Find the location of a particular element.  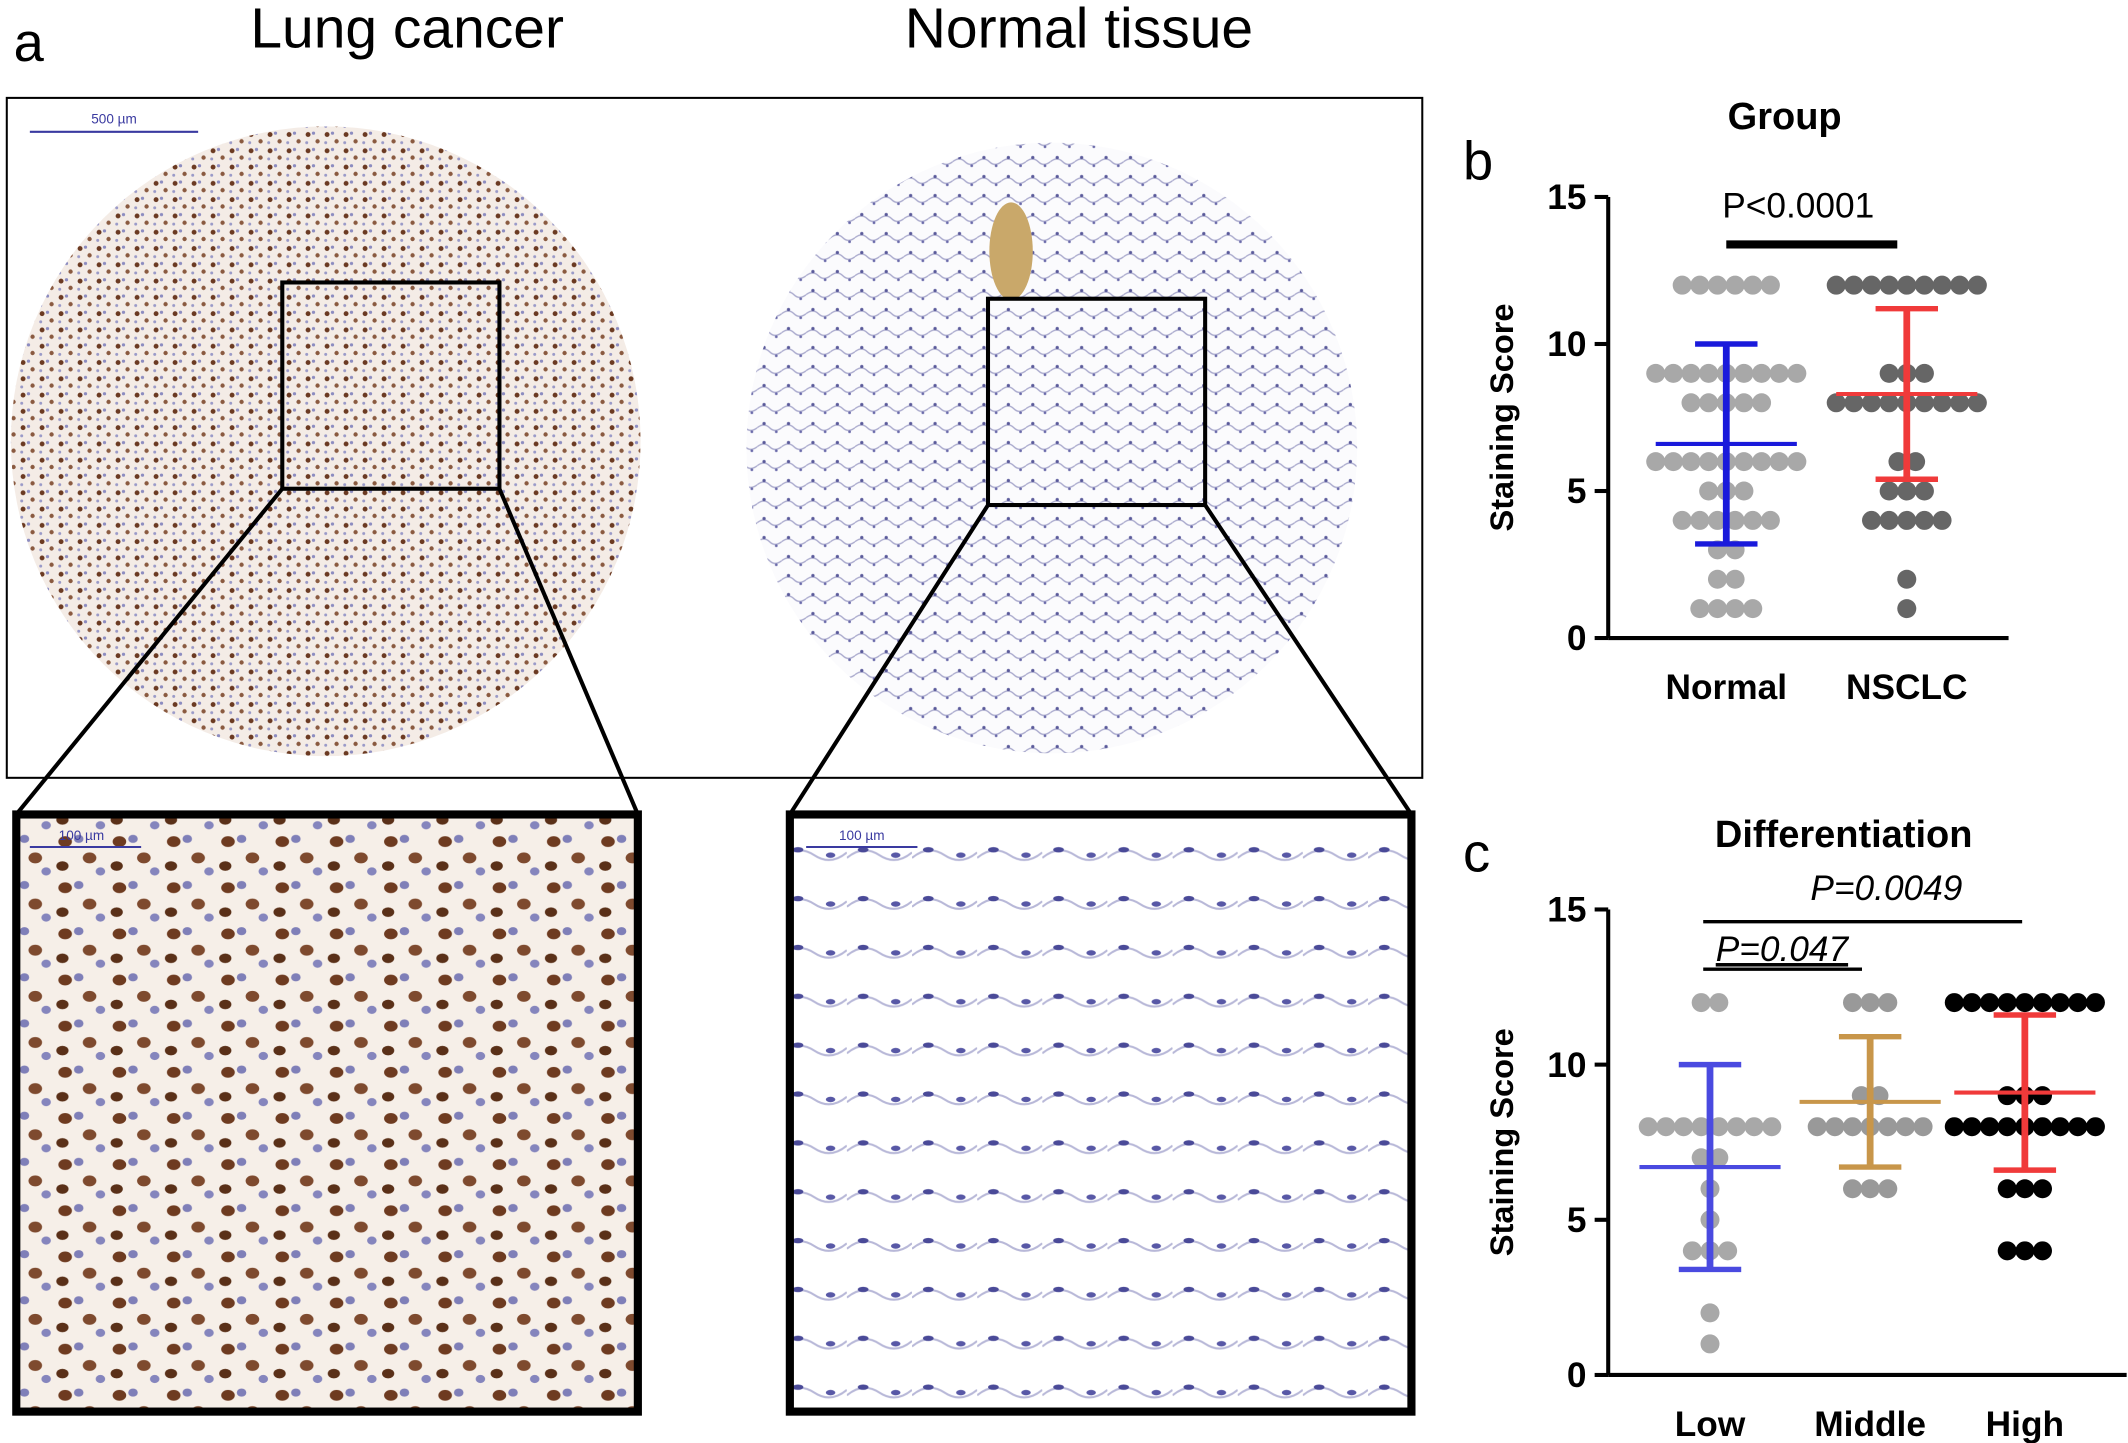

x-tick-label: High is located at coordinates (2025, 1424).